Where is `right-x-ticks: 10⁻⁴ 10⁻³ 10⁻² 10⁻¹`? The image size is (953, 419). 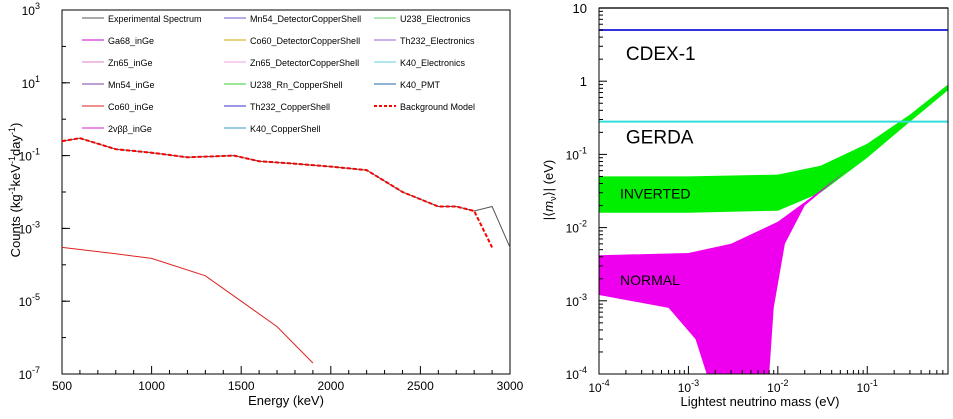
right-x-ticks: 10⁻⁴ 10⁻³ 10⁻² 10⁻¹ is located at coordinates (768, 380).